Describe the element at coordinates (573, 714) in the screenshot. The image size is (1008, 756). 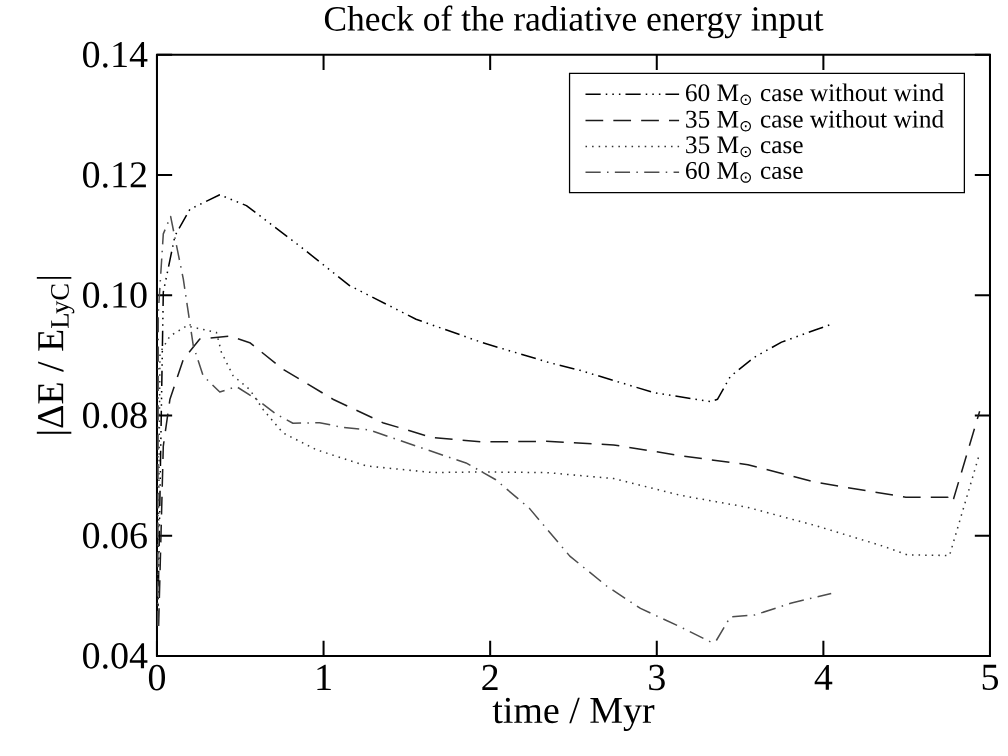
I see `x-axis-title: time / Myr` at that location.